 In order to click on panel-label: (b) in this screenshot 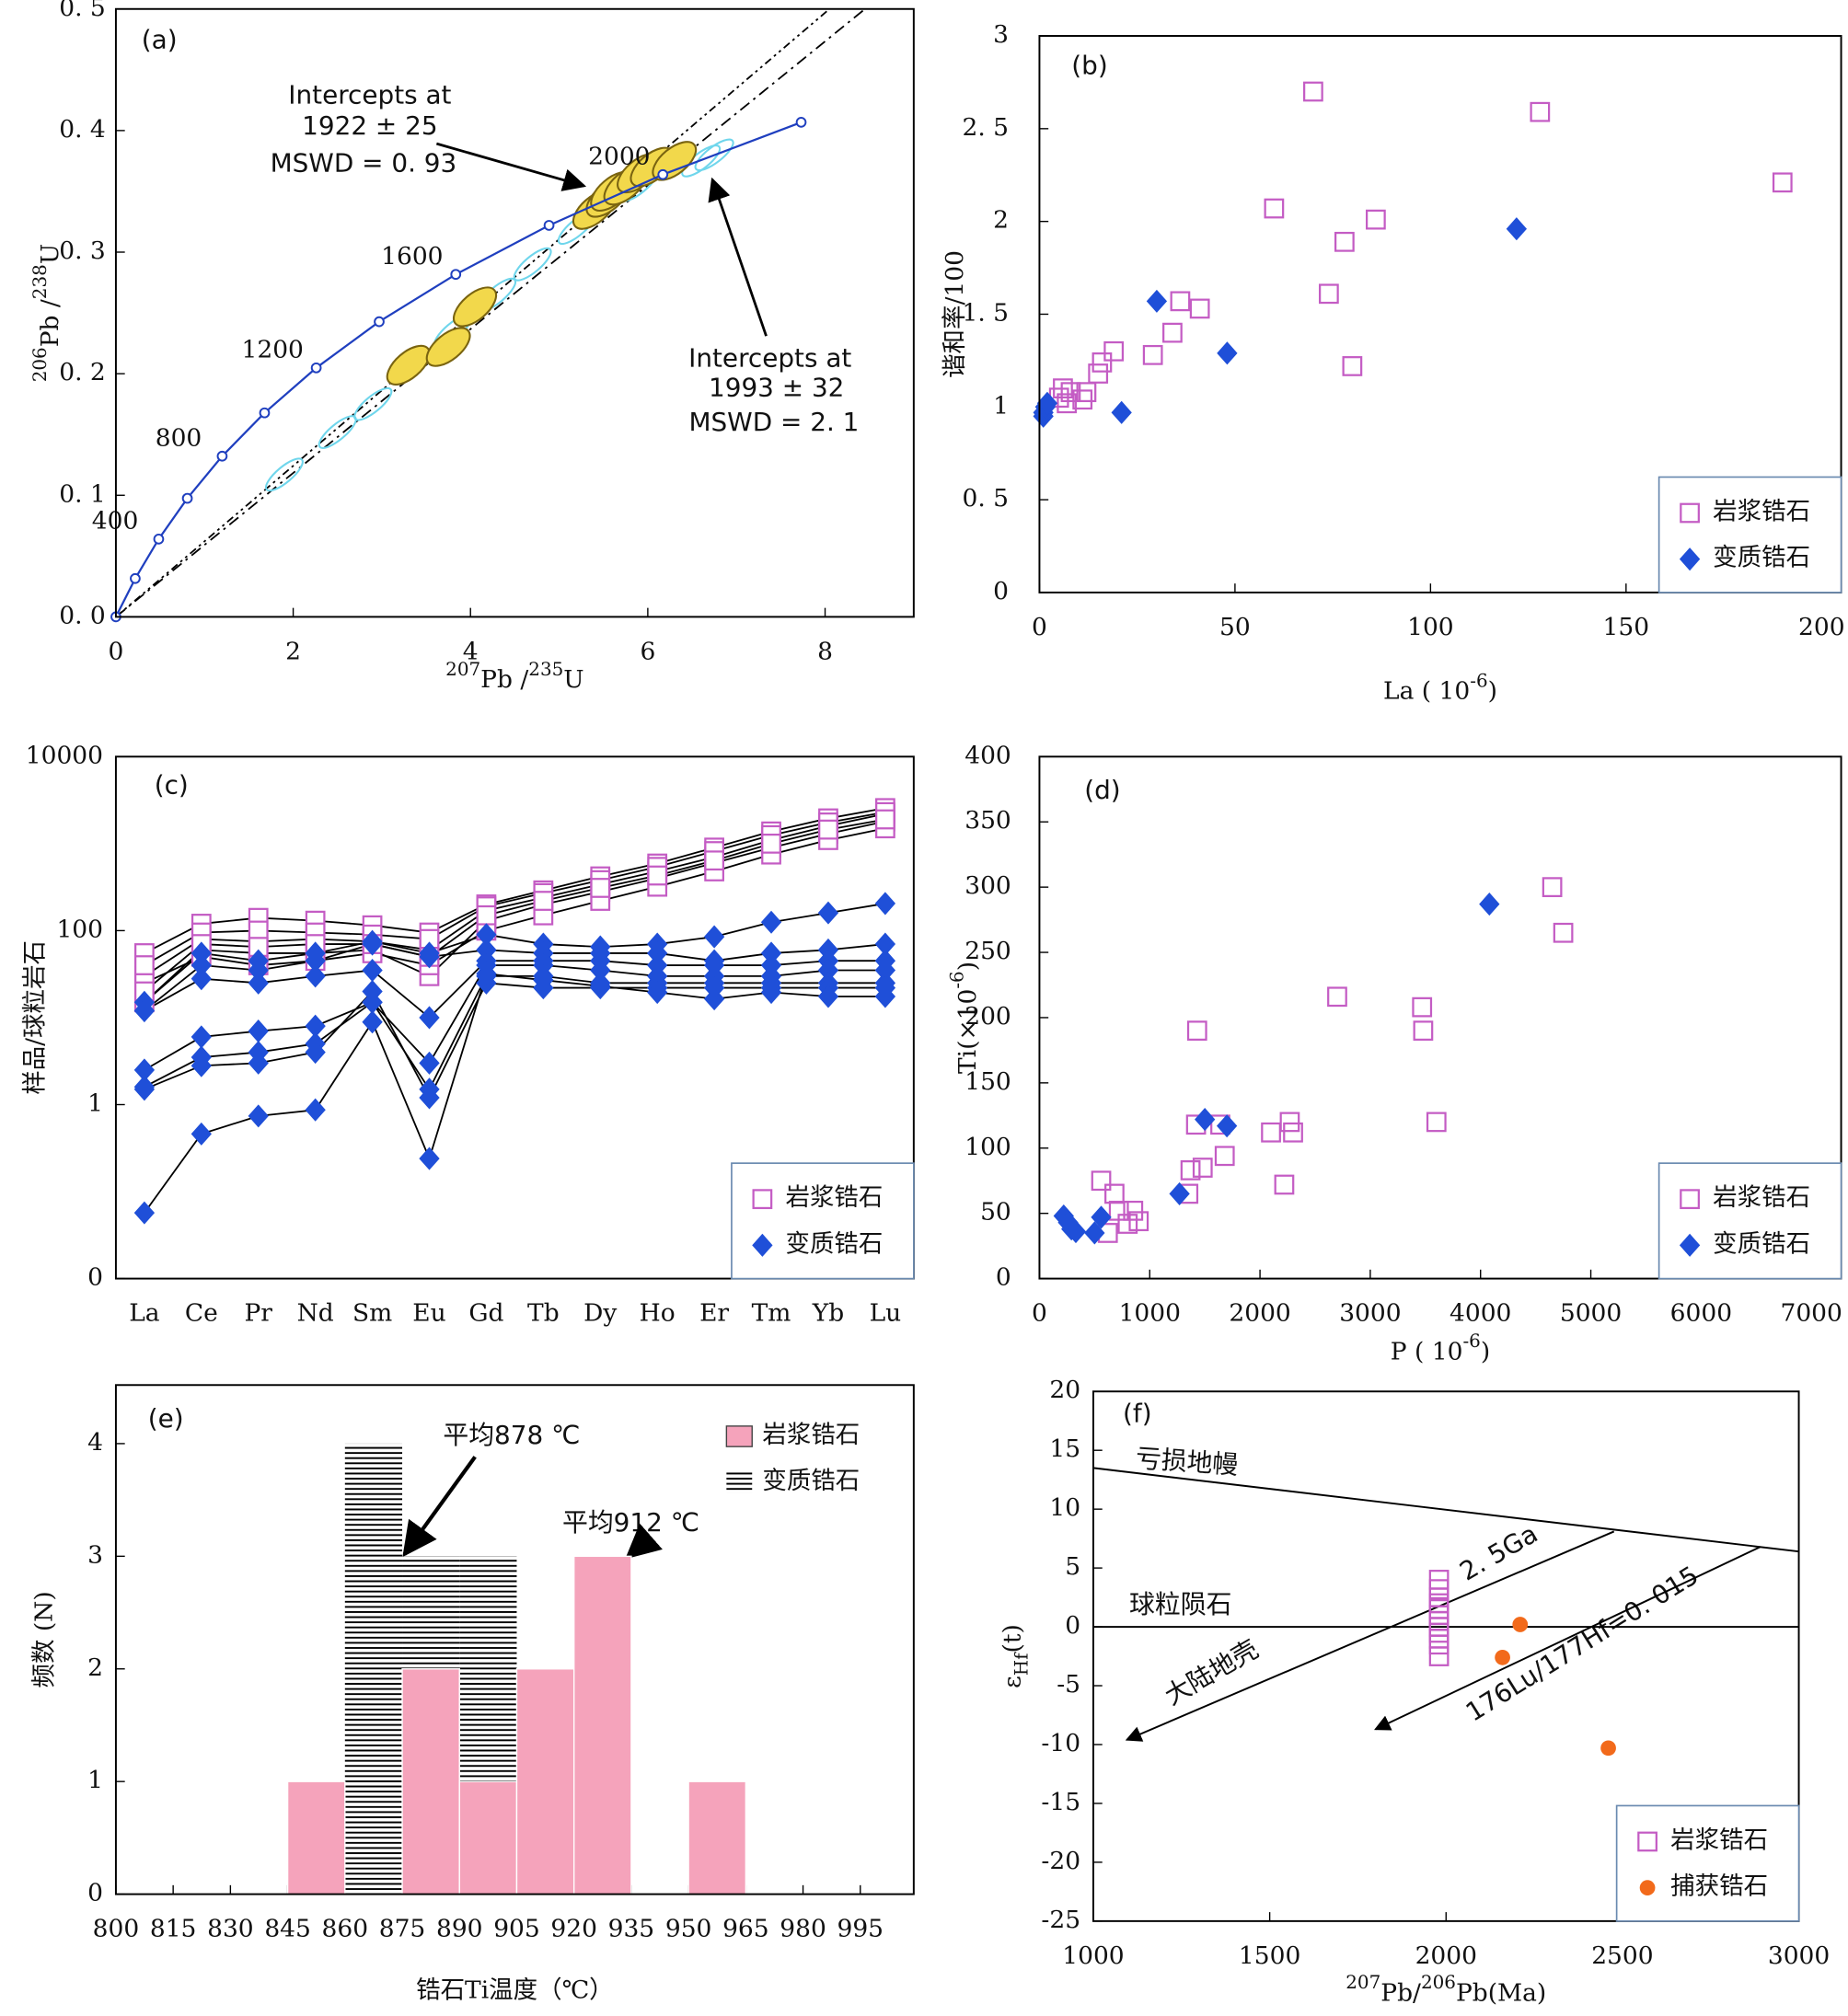, I will do `click(1089, 65)`.